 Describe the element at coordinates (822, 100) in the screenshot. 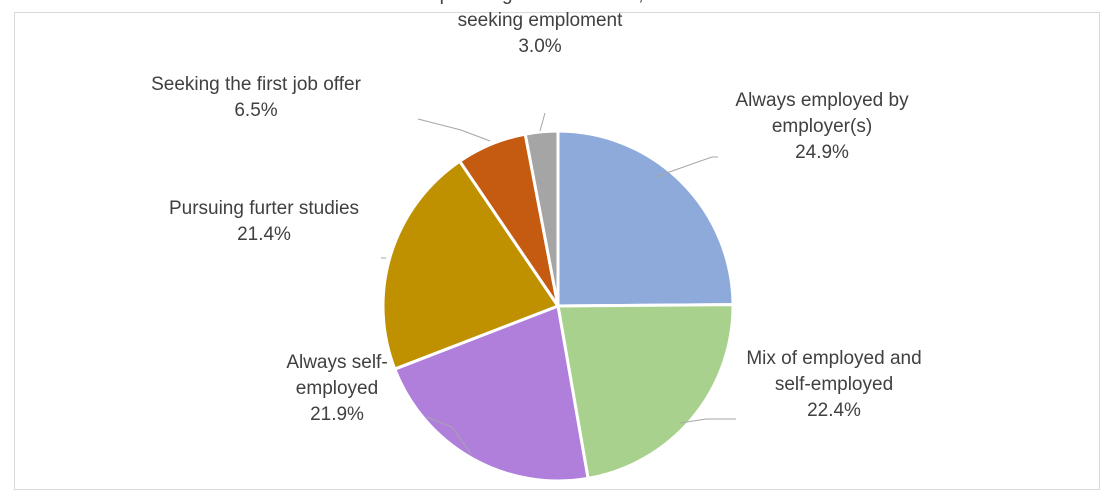

I see `data-label-category: Always employed by` at that location.